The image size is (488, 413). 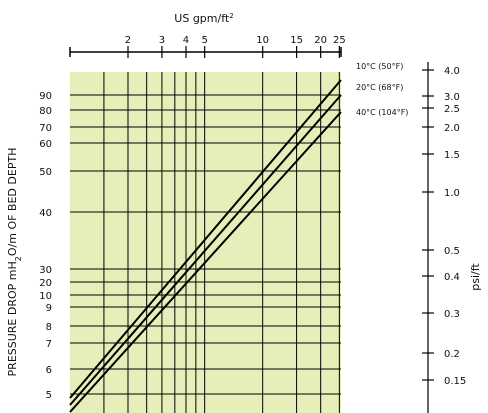 What do you see at coordinates (207, 46) in the screenshot?
I see `top-axis: 2 3 4 5 10 15 20 25` at bounding box center [207, 46].